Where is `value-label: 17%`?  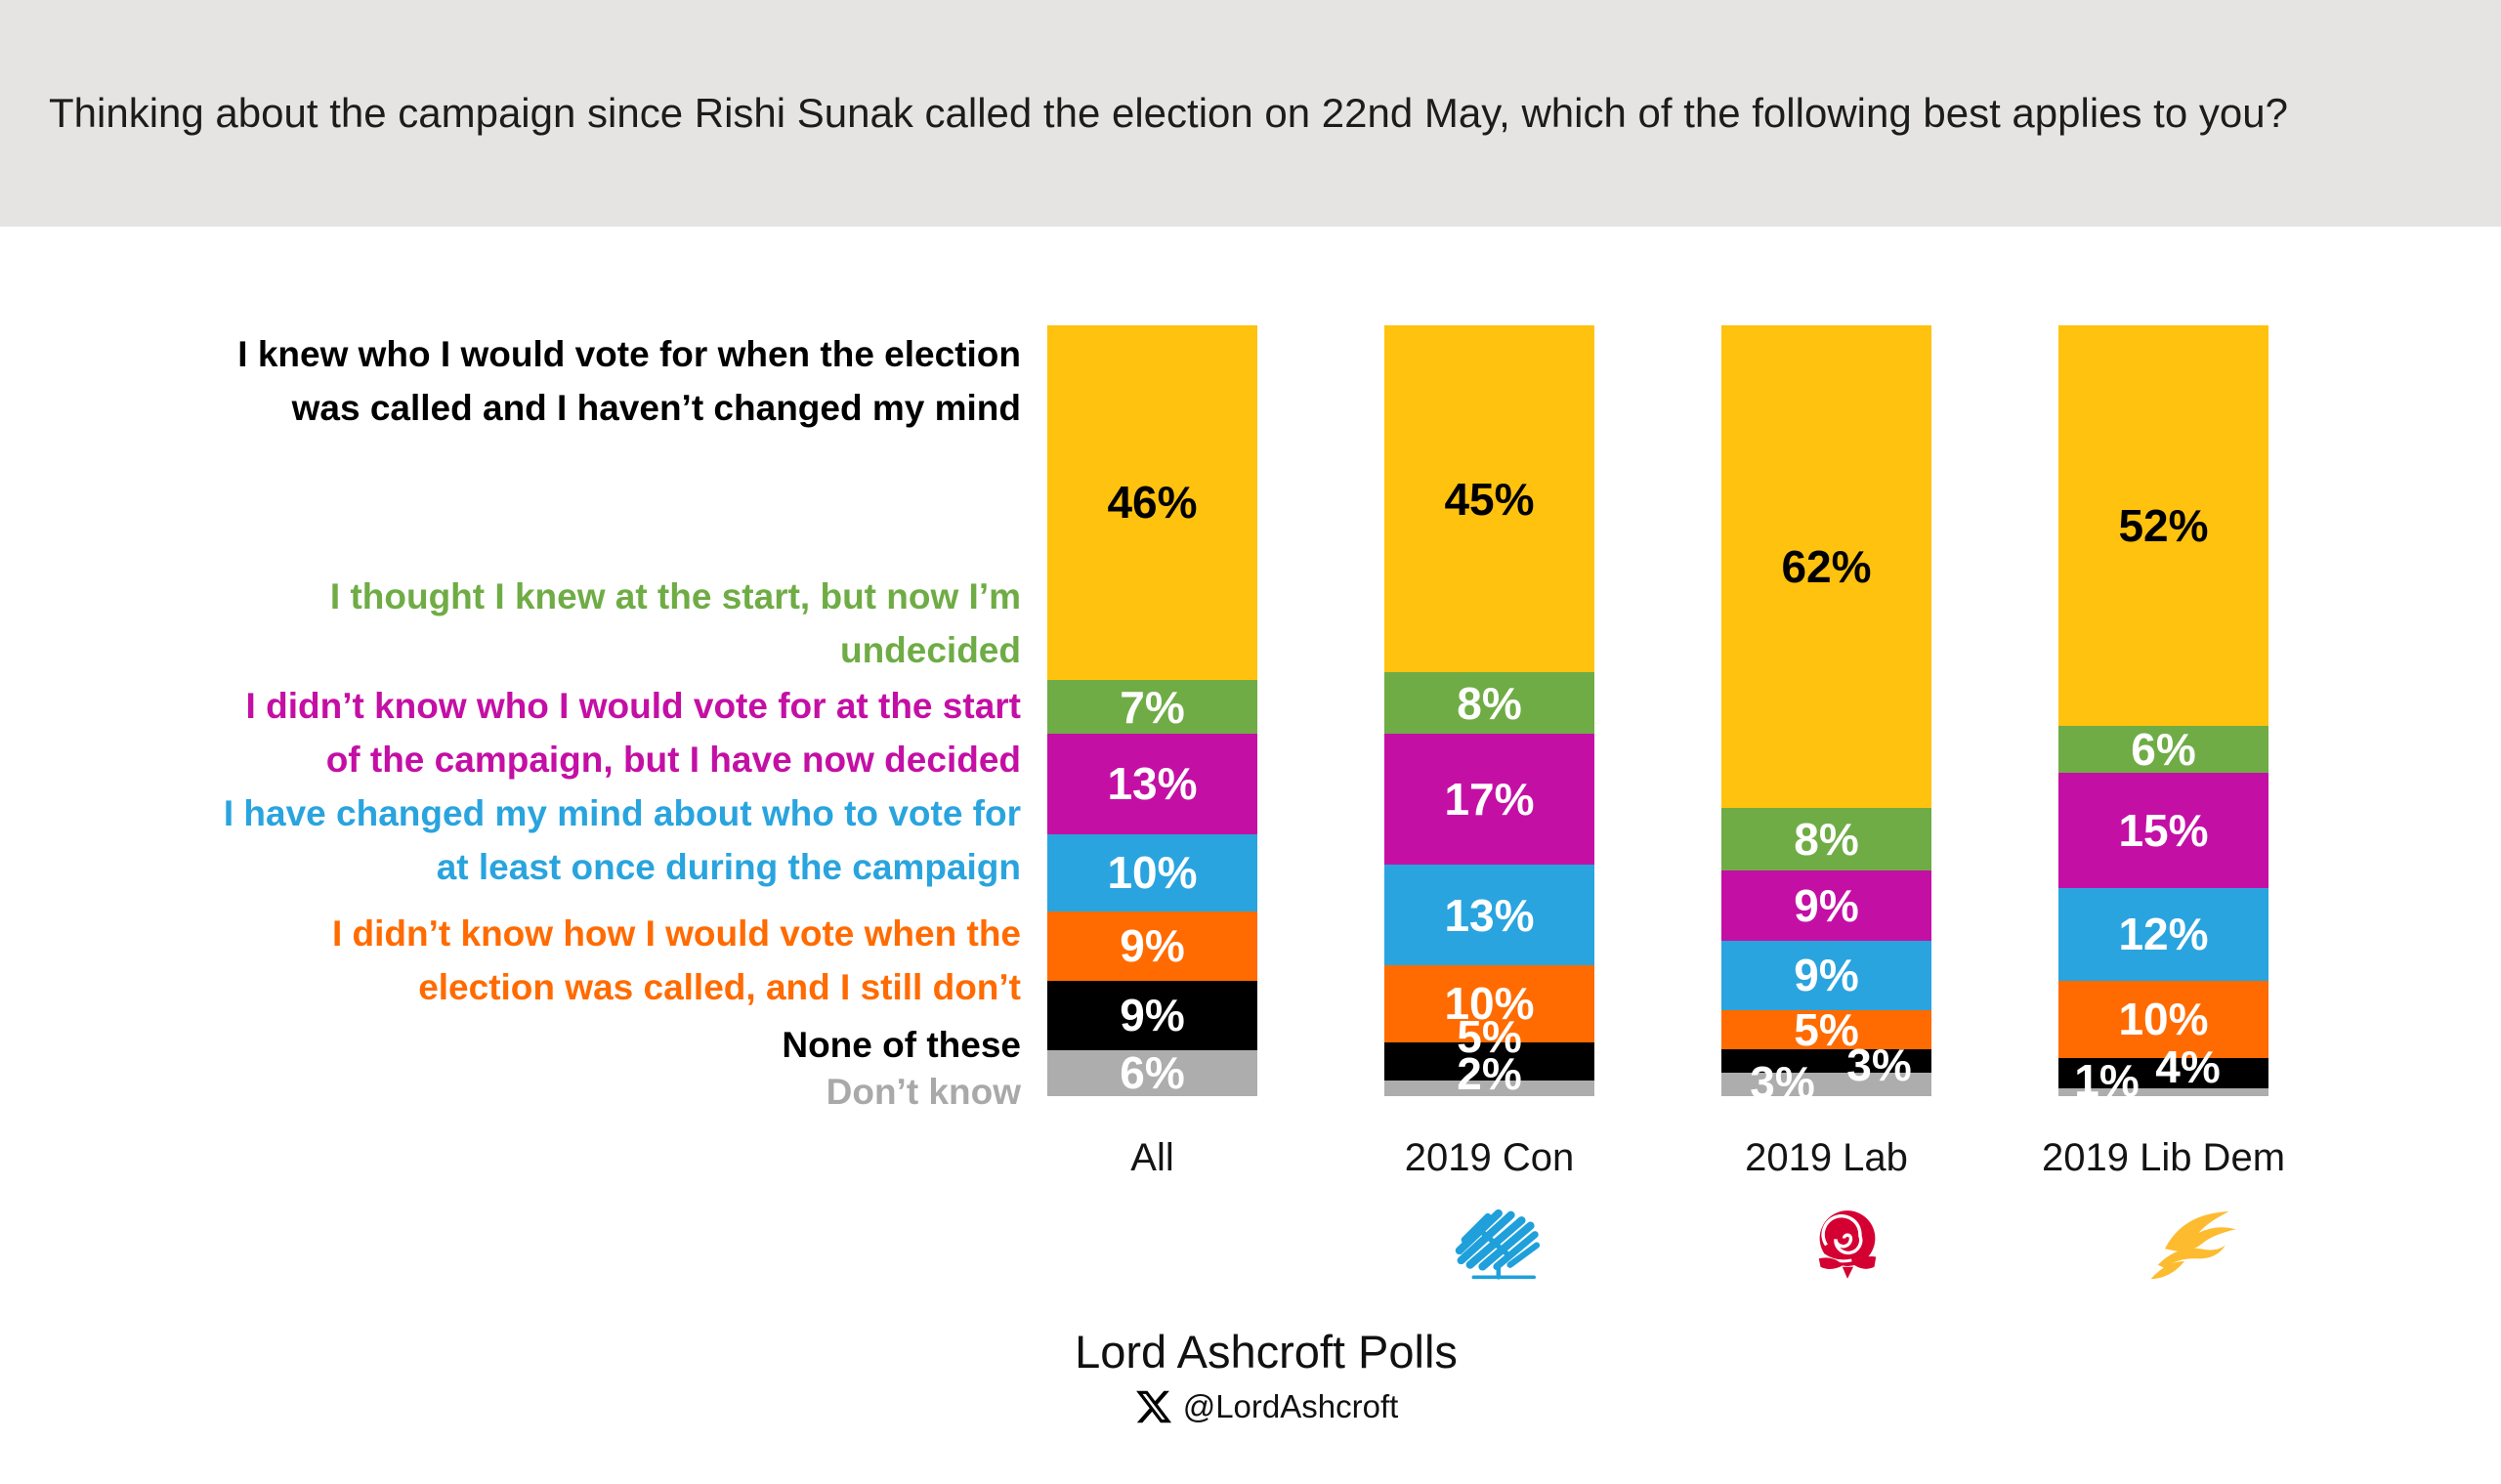
value-label: 17% is located at coordinates (1489, 800).